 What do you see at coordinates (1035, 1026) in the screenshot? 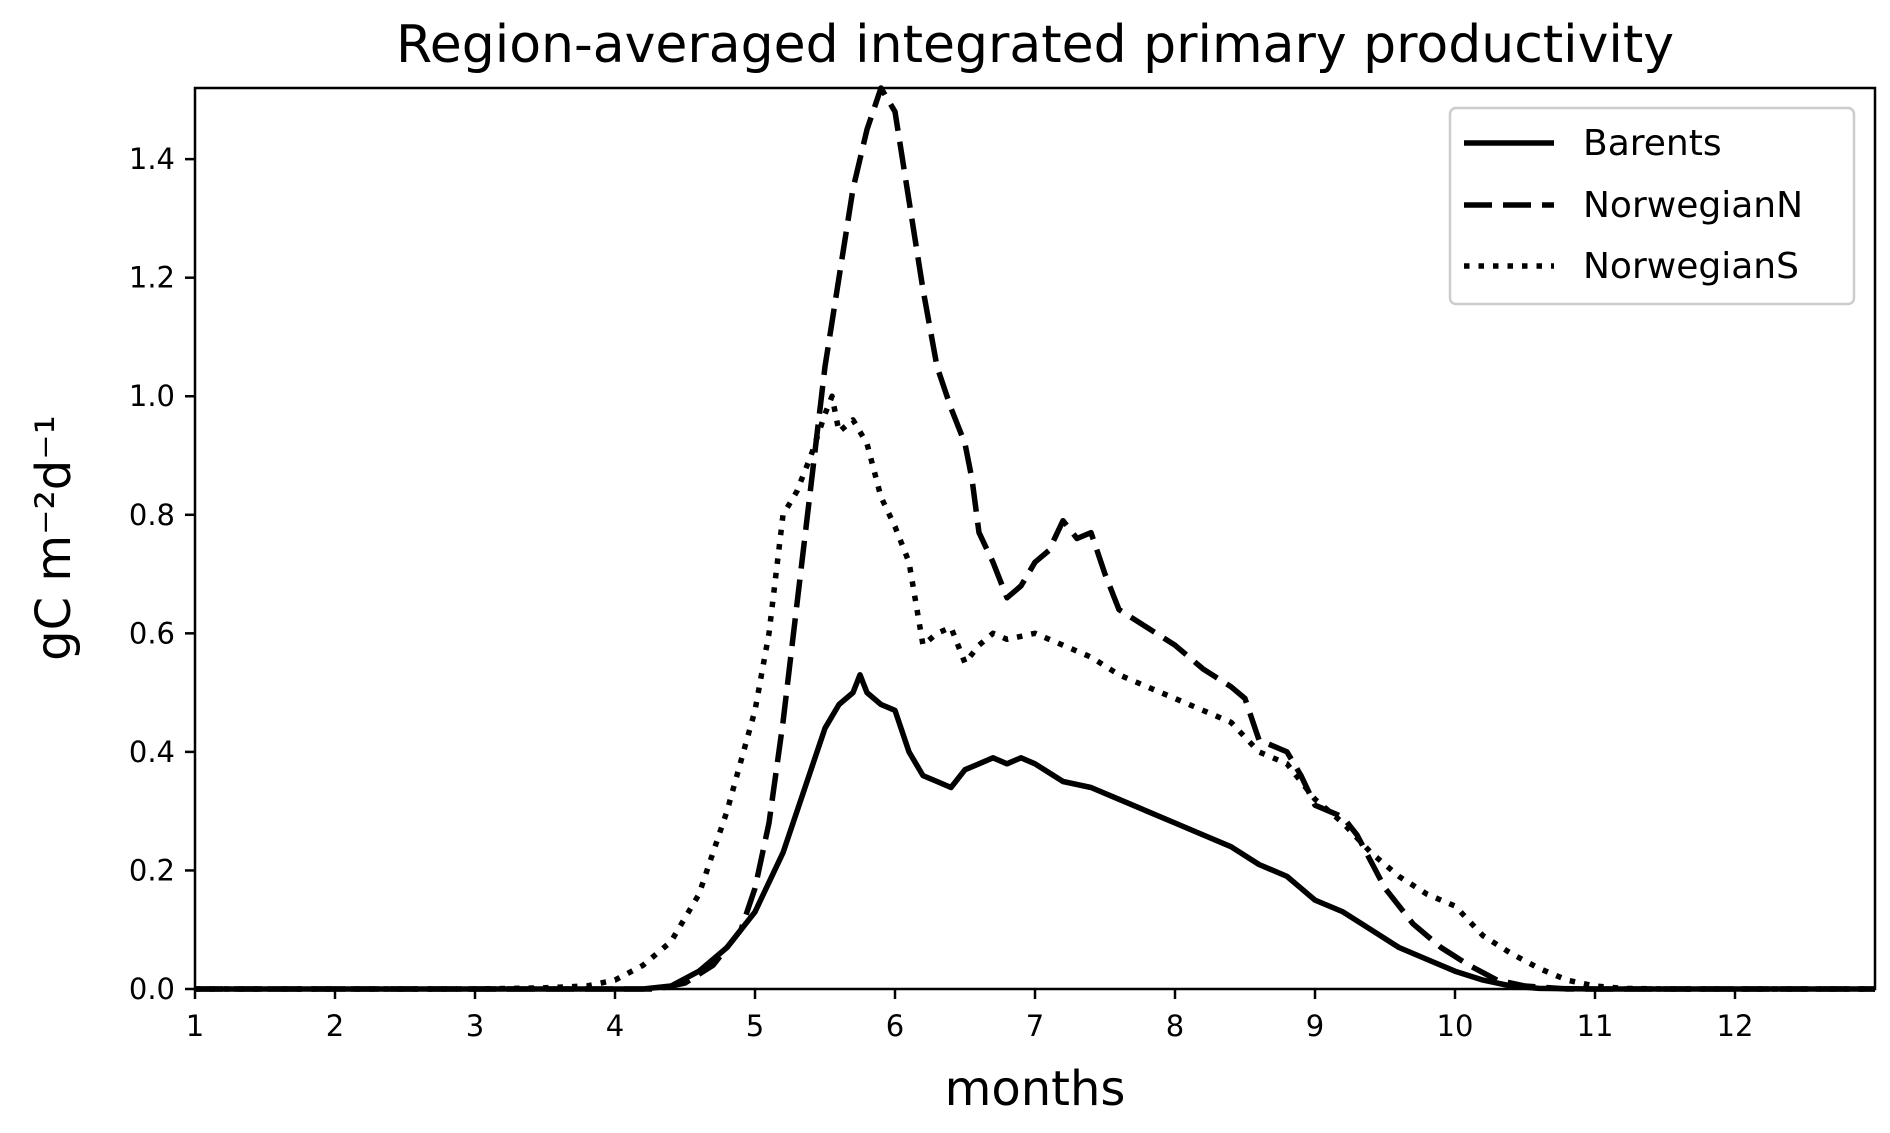
I see `x-tick-label: 7` at bounding box center [1035, 1026].